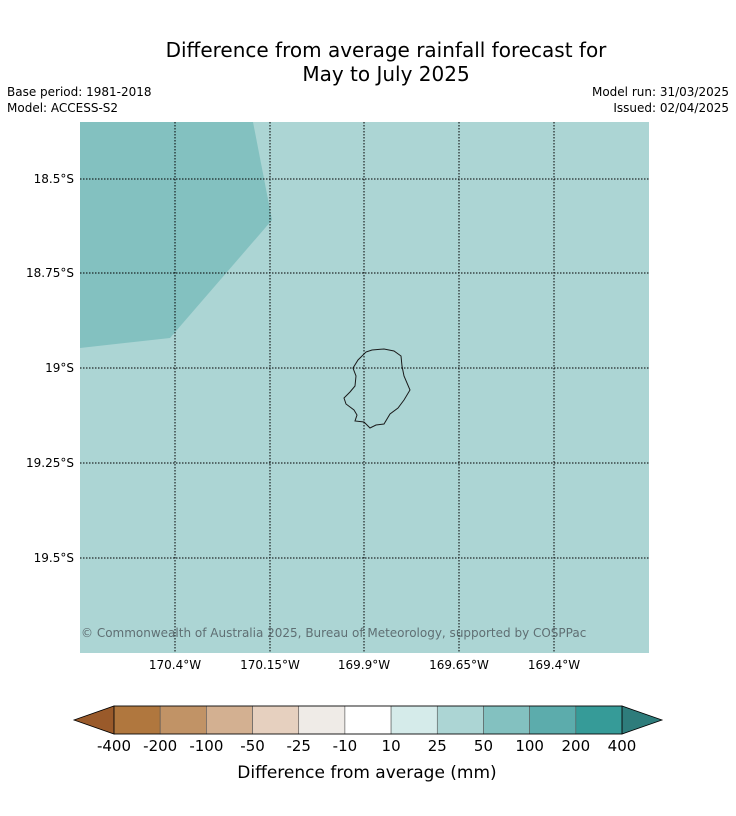  I want to click on colorbar-outline, so click(368, 720).